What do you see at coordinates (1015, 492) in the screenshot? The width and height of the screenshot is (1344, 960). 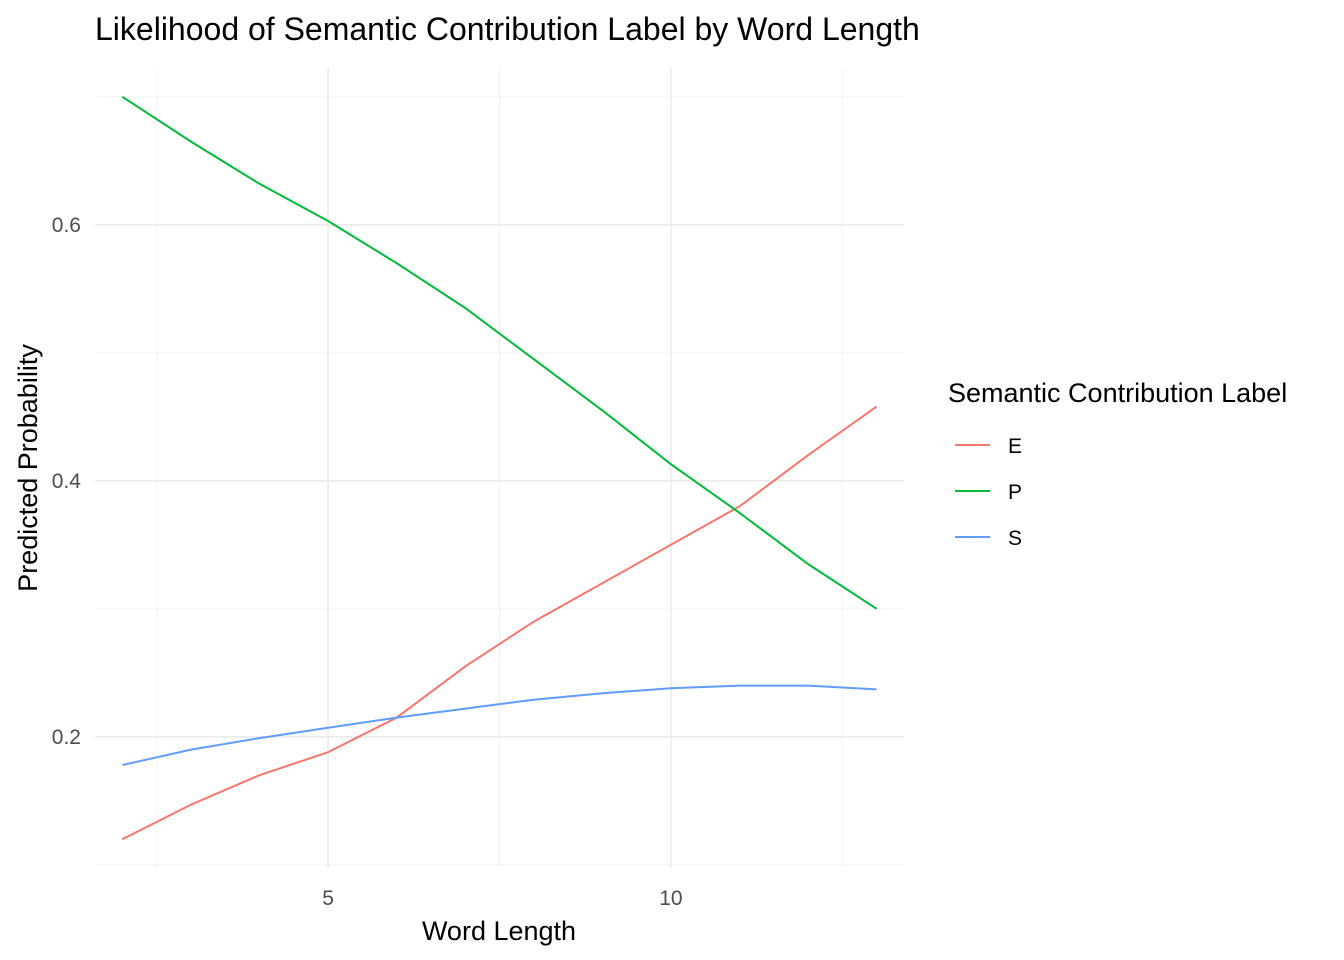 I see `legend-label-P: P` at bounding box center [1015, 492].